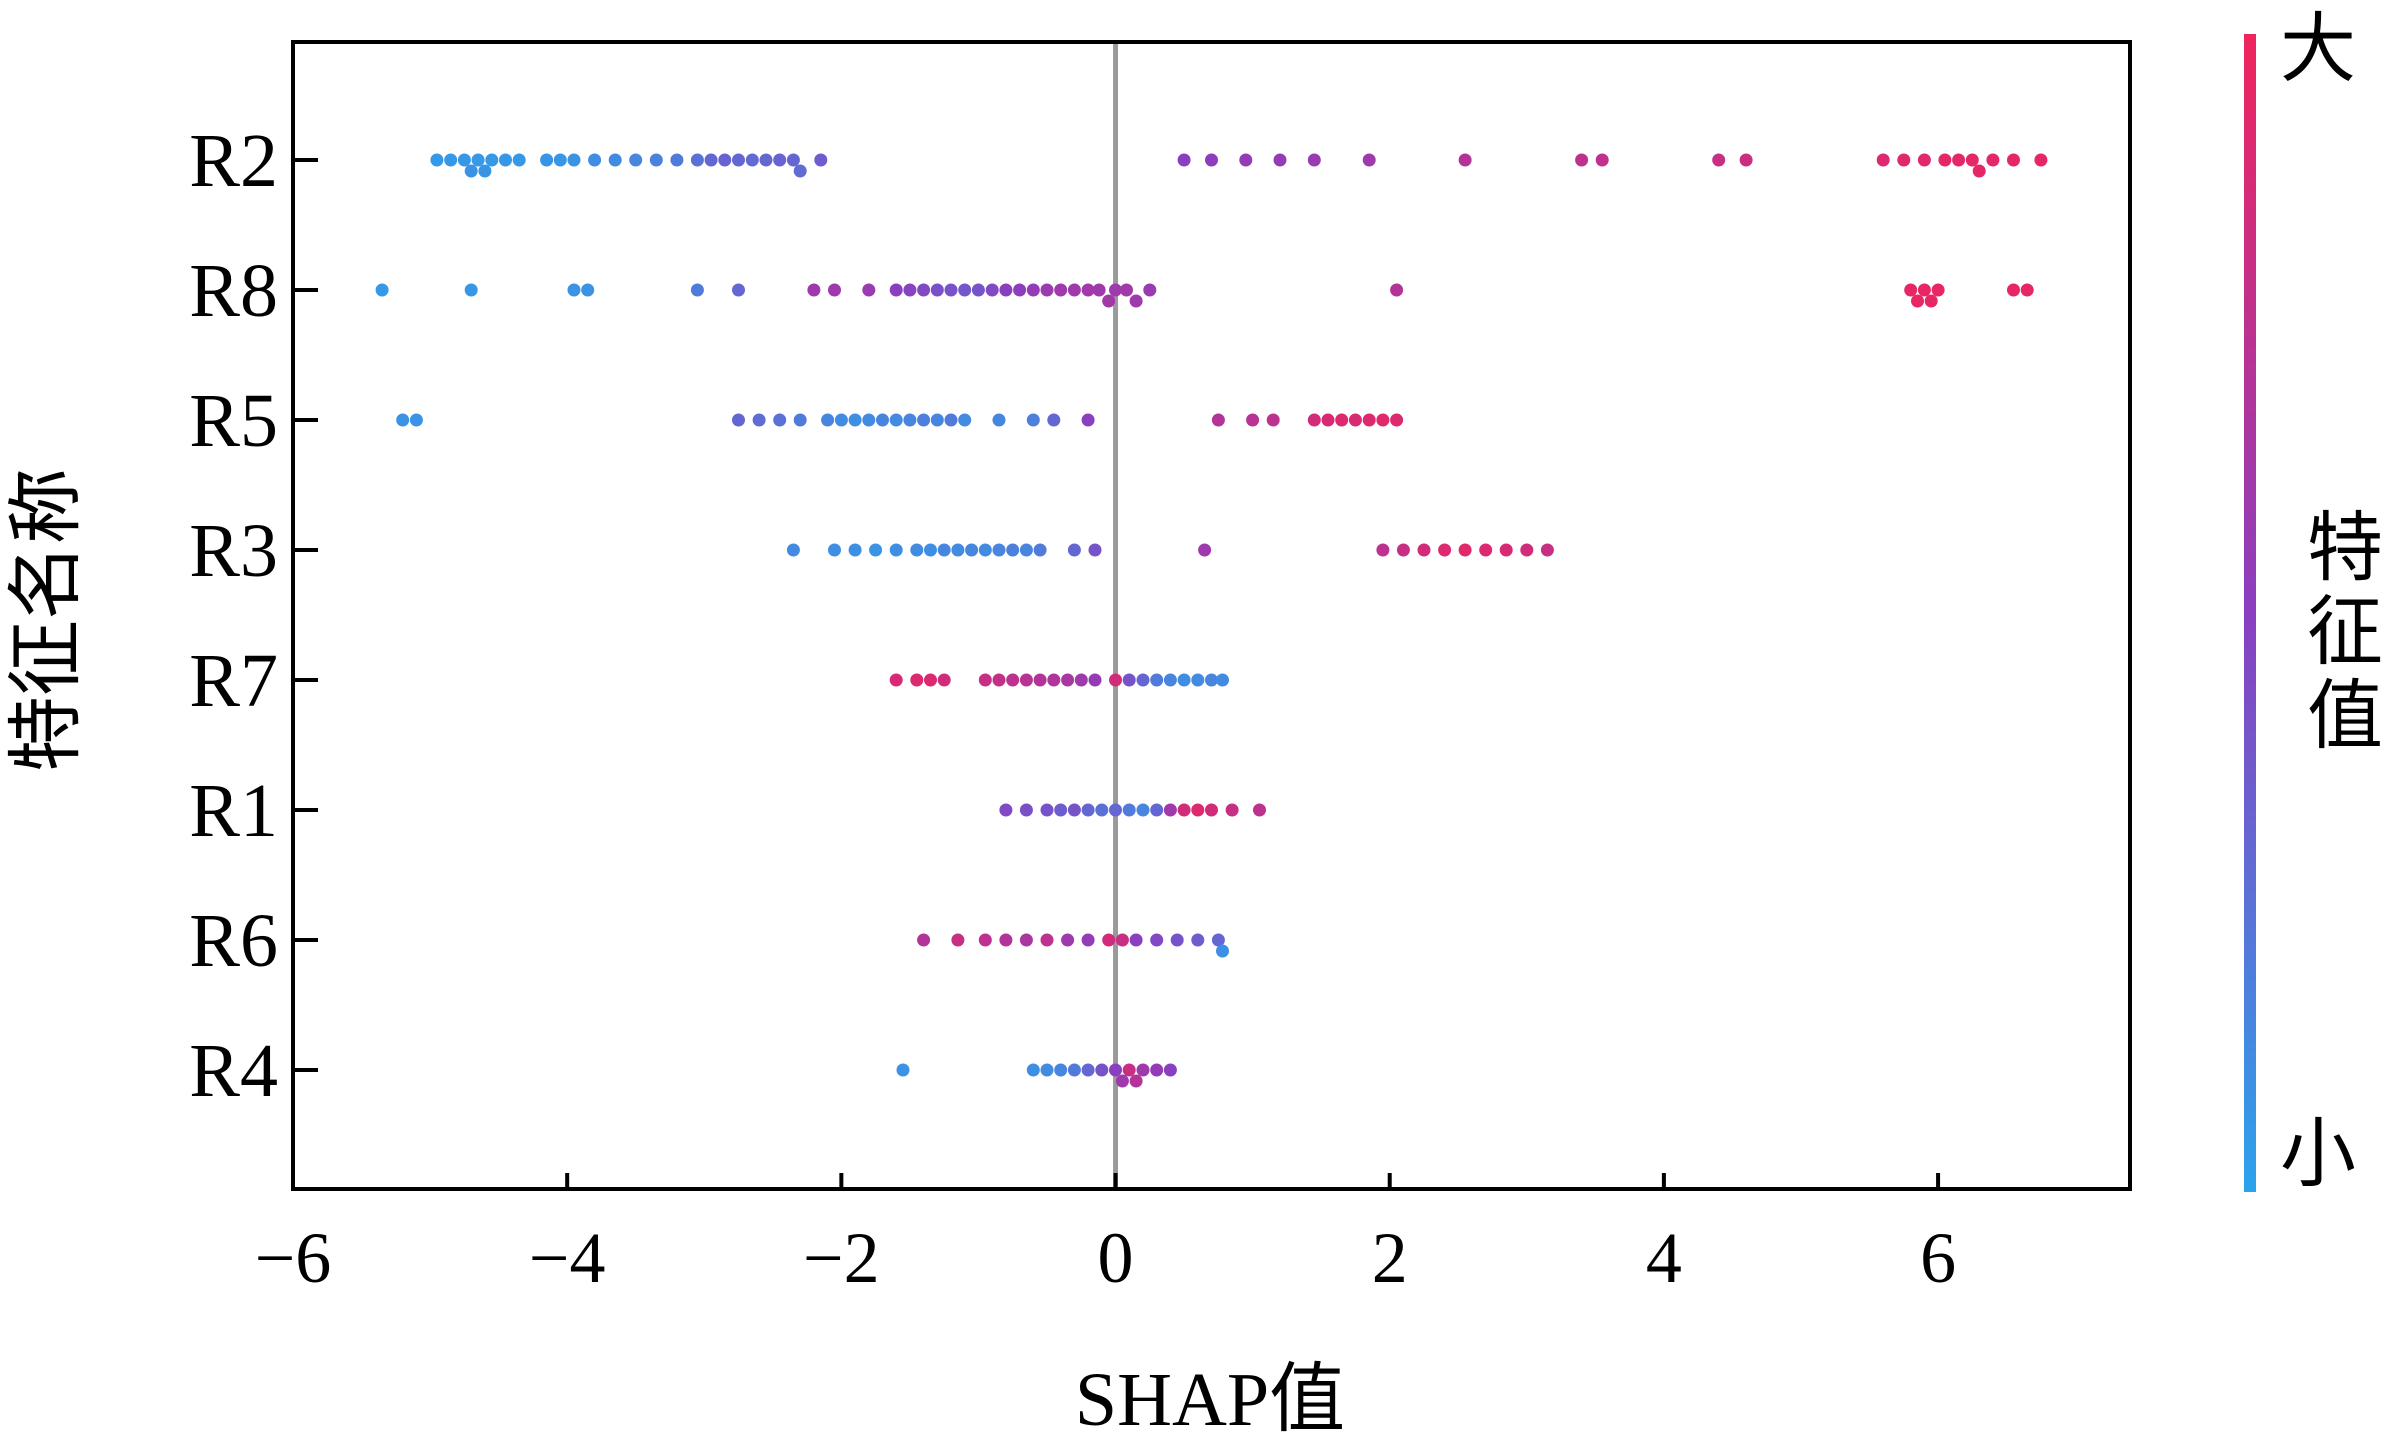 This screenshot has width=2393, height=1442. Describe the element at coordinates (233, 941) in the screenshot. I see `feature-label-r6: R6` at that location.